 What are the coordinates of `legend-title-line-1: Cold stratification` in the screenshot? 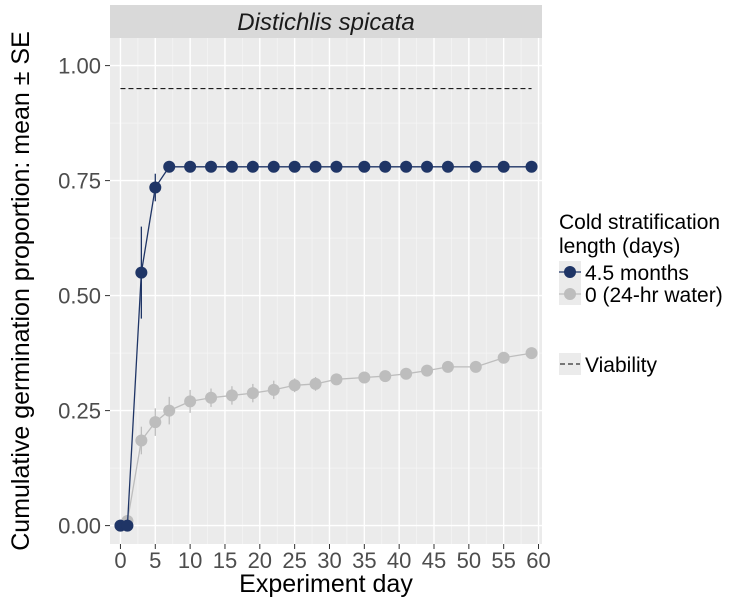 It's located at (639, 222).